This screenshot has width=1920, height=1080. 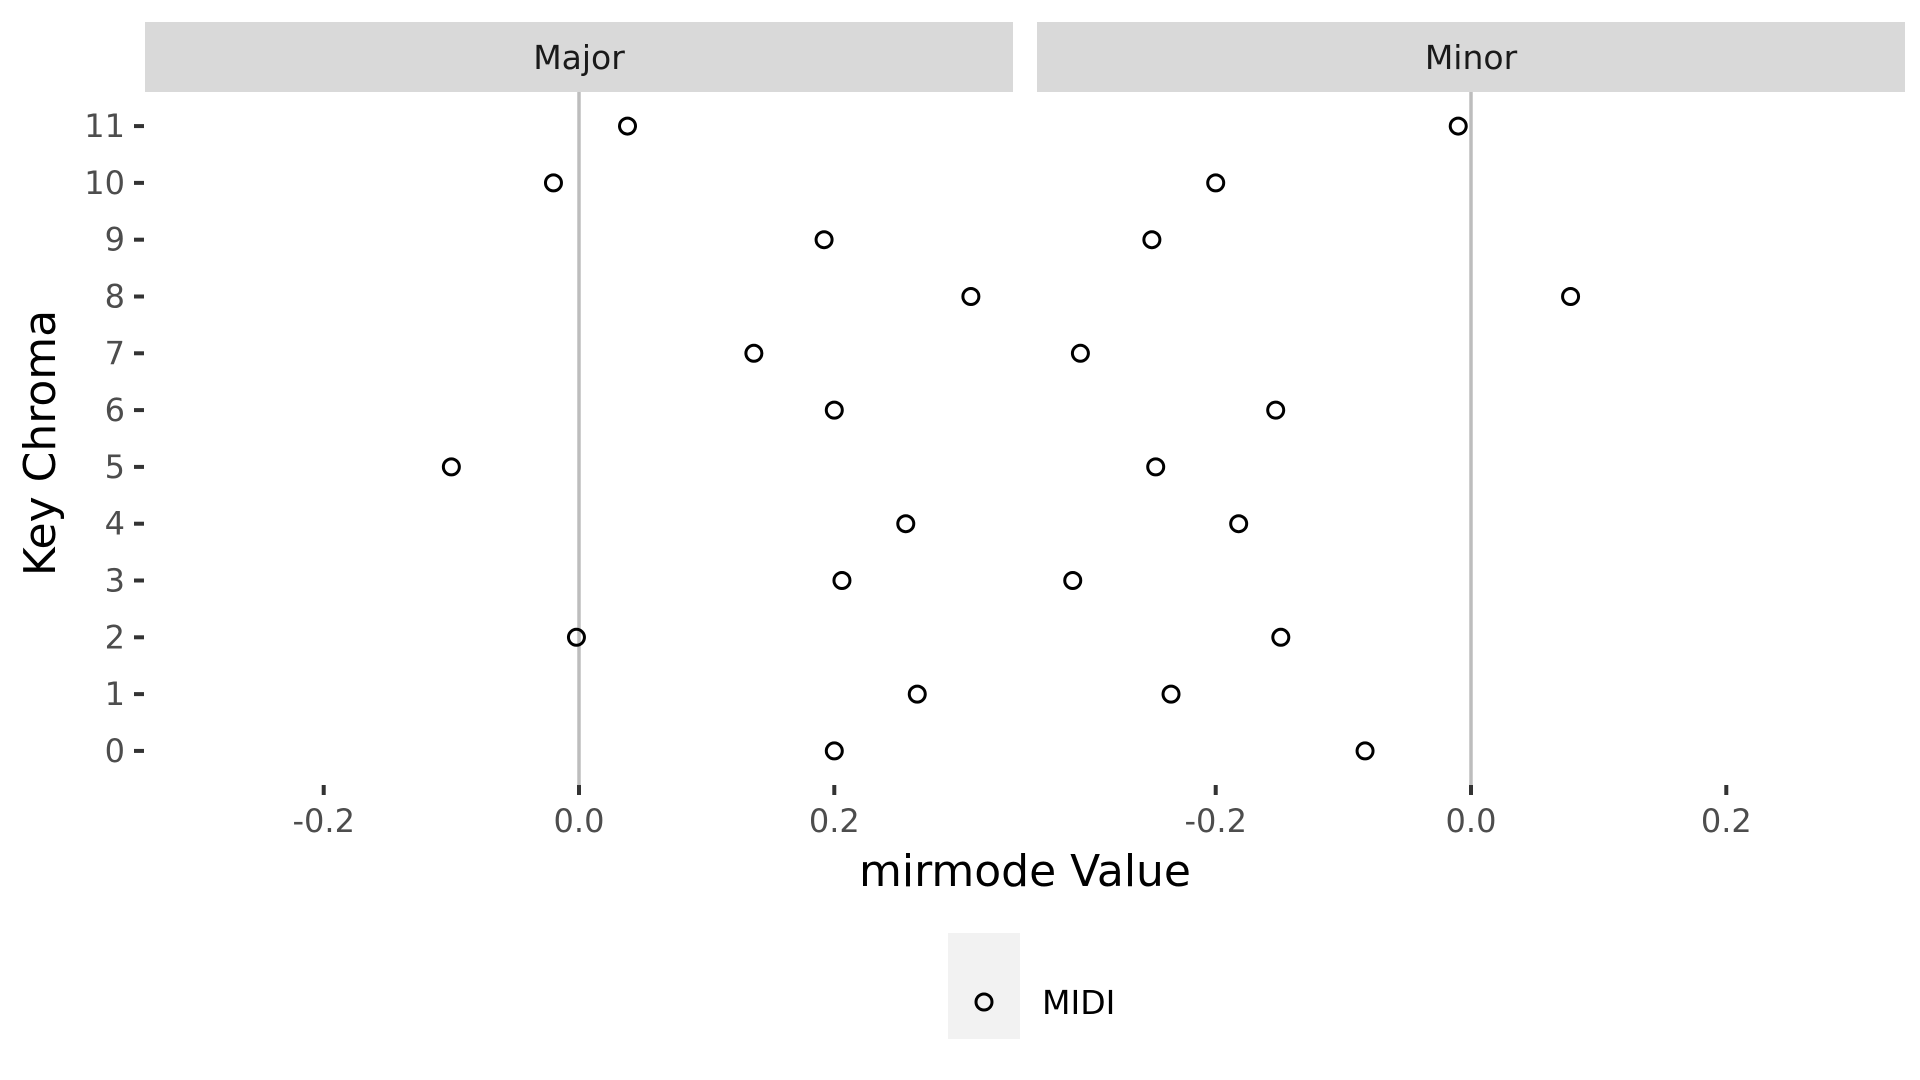 I want to click on strip-minor, so click(x=1471, y=57).